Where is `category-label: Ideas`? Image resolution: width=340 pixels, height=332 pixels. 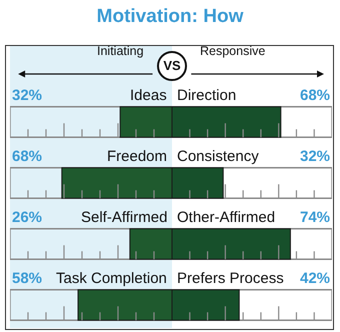 category-label: Ideas is located at coordinates (148, 95).